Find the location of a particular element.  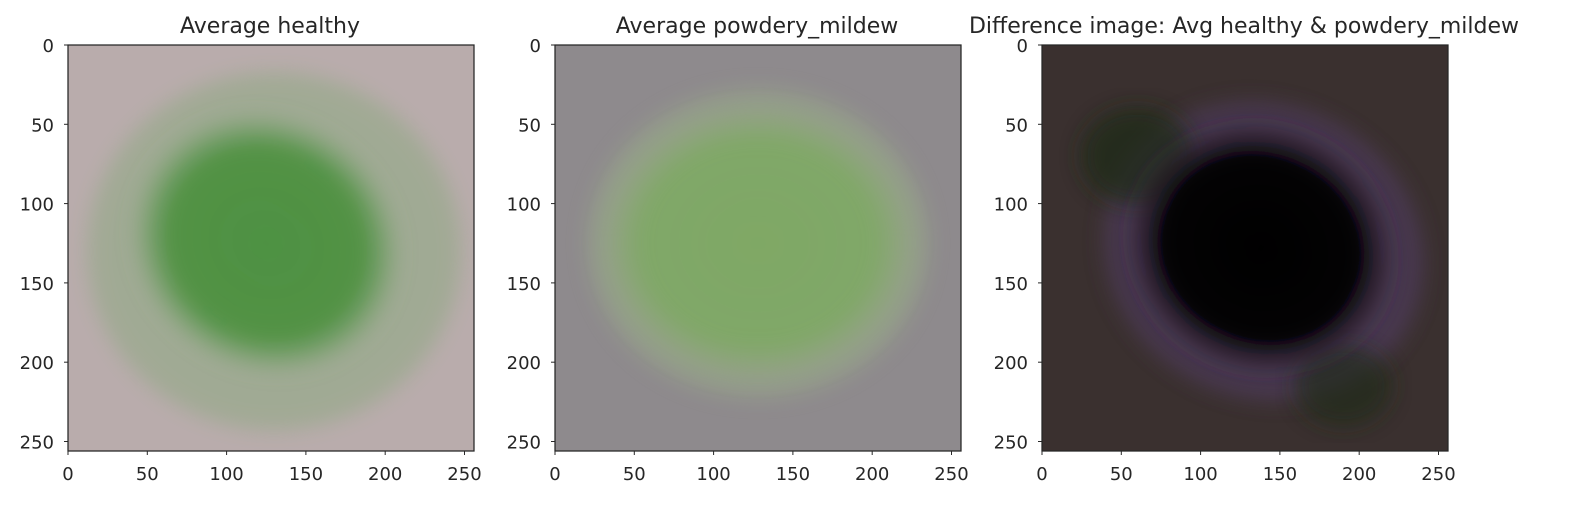

difference-core is located at coordinates (1260, 248).